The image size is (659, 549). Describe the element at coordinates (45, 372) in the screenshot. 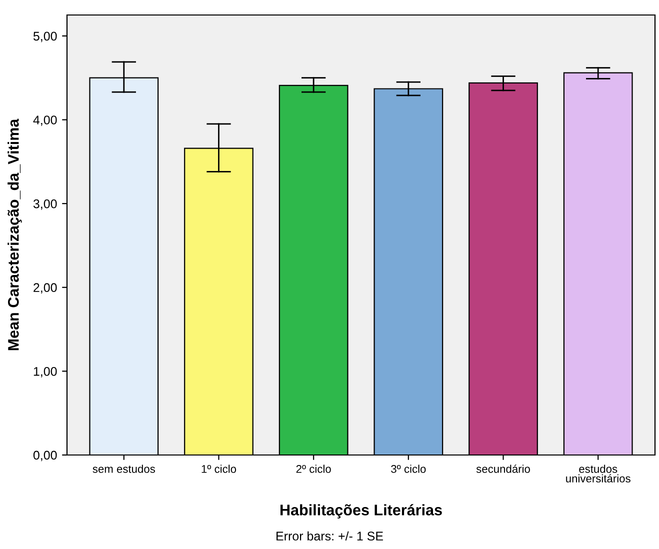

I see `y-tick-label: 1,00` at that location.